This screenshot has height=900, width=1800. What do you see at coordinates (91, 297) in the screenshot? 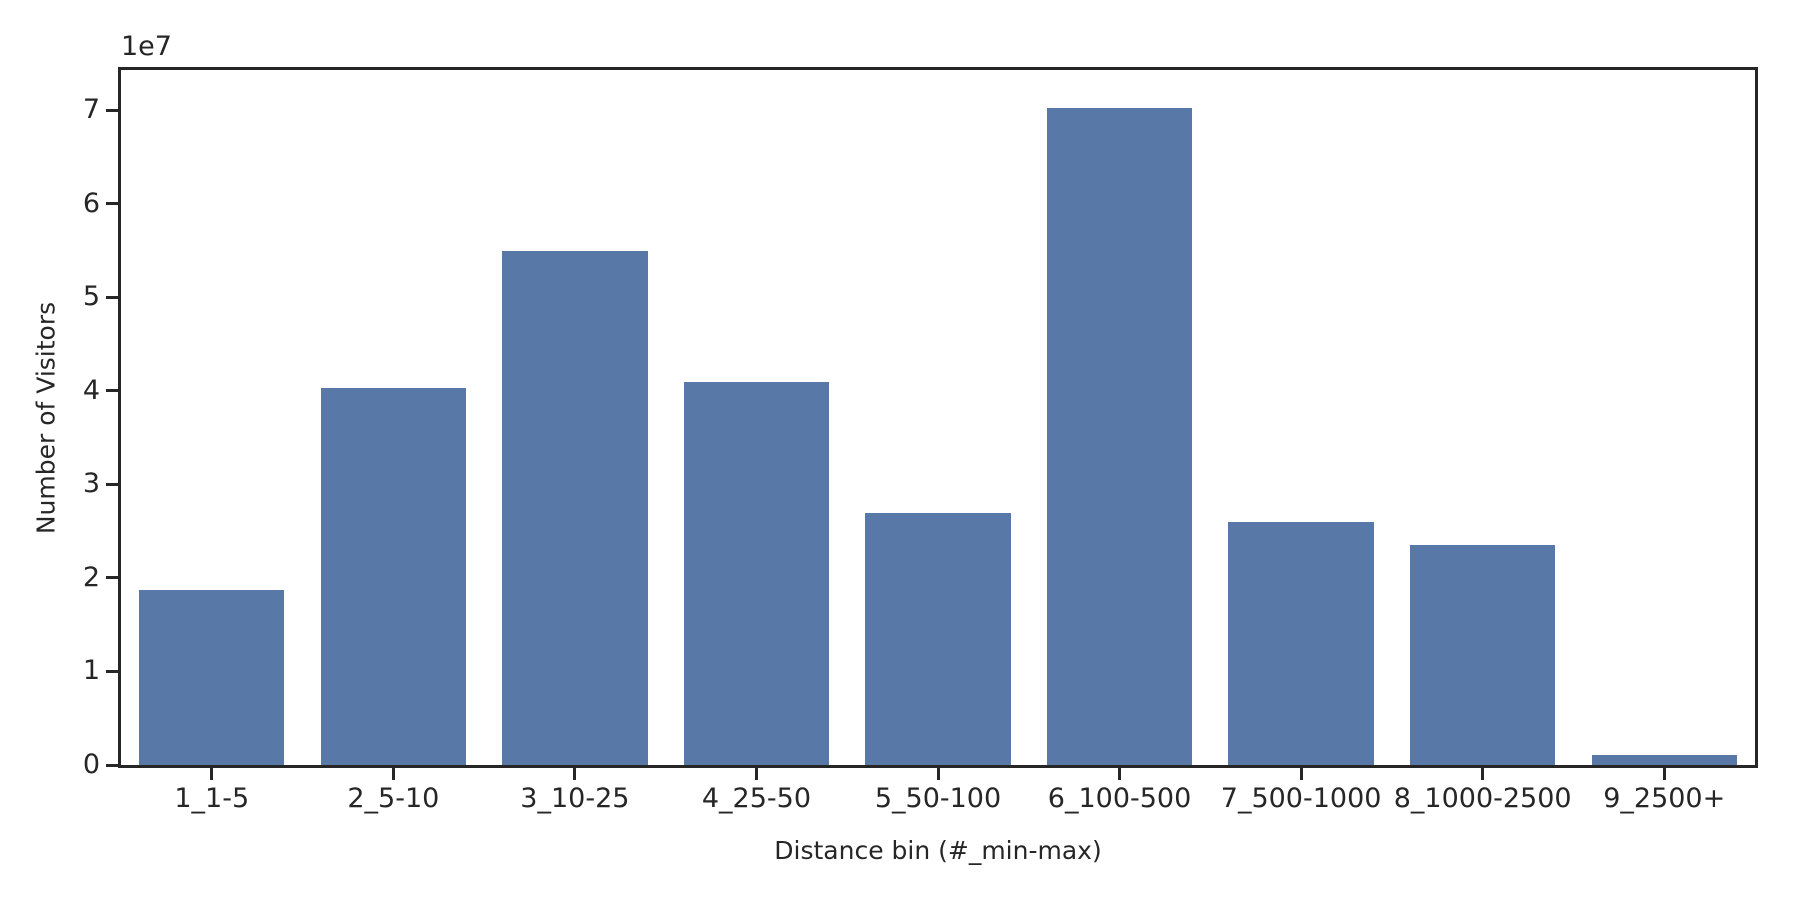
I see `y-tick-label: 5` at bounding box center [91, 297].